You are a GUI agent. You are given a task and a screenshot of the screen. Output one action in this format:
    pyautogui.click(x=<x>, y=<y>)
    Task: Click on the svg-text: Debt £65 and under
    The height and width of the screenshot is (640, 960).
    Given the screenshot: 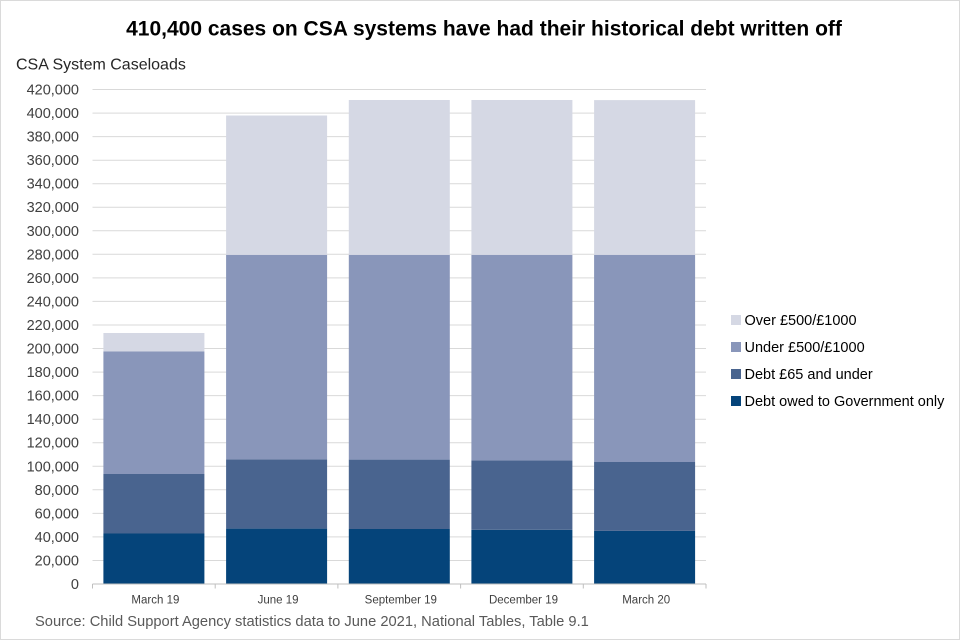 What is the action you would take?
    pyautogui.click(x=809, y=375)
    